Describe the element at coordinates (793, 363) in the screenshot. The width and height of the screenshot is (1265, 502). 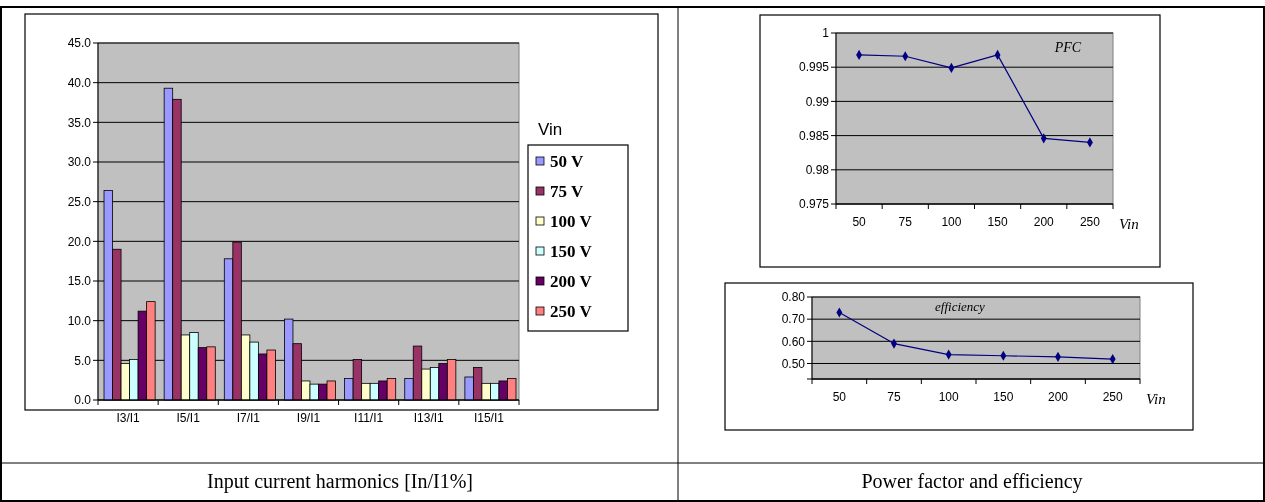
I see `y-tick-label: 0.50` at that location.